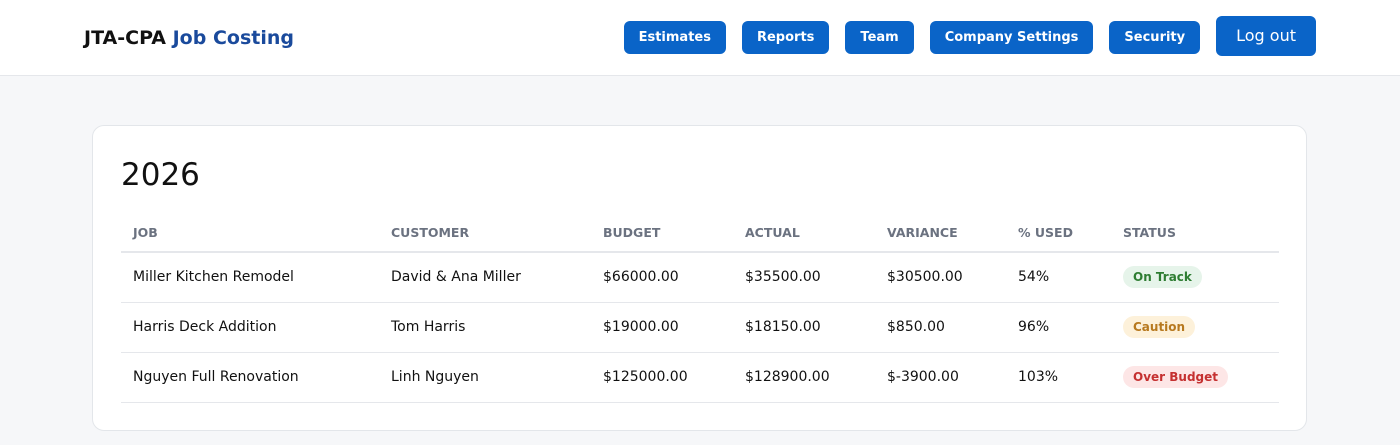 The width and height of the screenshot is (1400, 445). I want to click on column-header: CUSTOMER, so click(485, 233).